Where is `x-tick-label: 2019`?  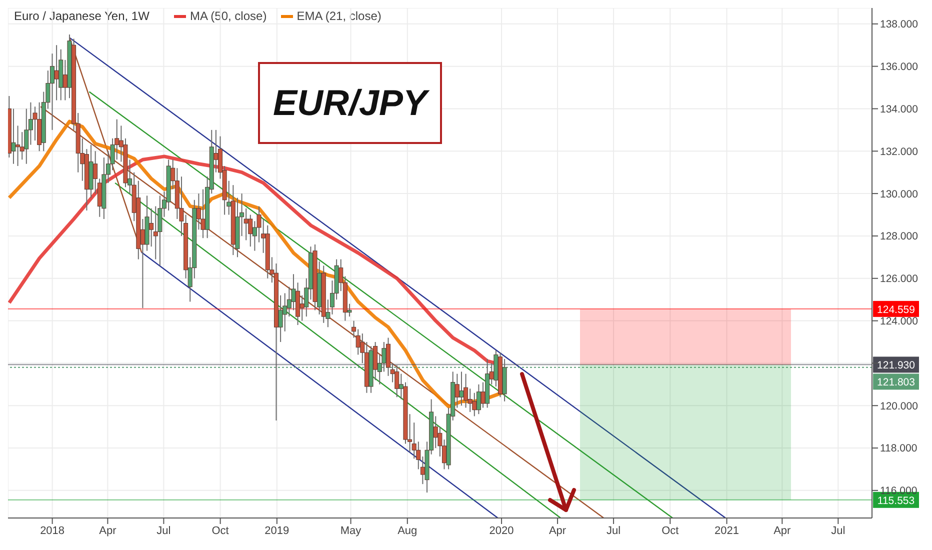 x-tick-label: 2019 is located at coordinates (277, 530).